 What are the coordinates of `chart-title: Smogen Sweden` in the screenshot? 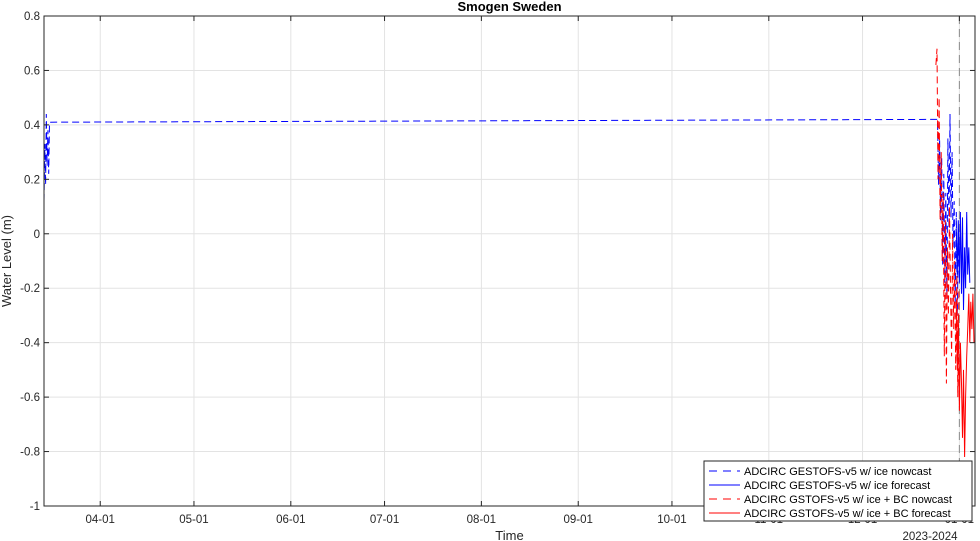 It's located at (509, 7).